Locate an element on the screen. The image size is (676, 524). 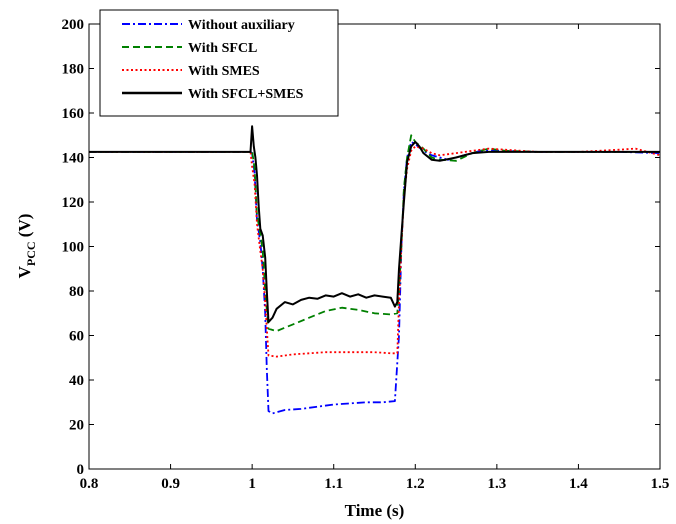
y-tick-label-5: 100 is located at coordinates (73, 248).